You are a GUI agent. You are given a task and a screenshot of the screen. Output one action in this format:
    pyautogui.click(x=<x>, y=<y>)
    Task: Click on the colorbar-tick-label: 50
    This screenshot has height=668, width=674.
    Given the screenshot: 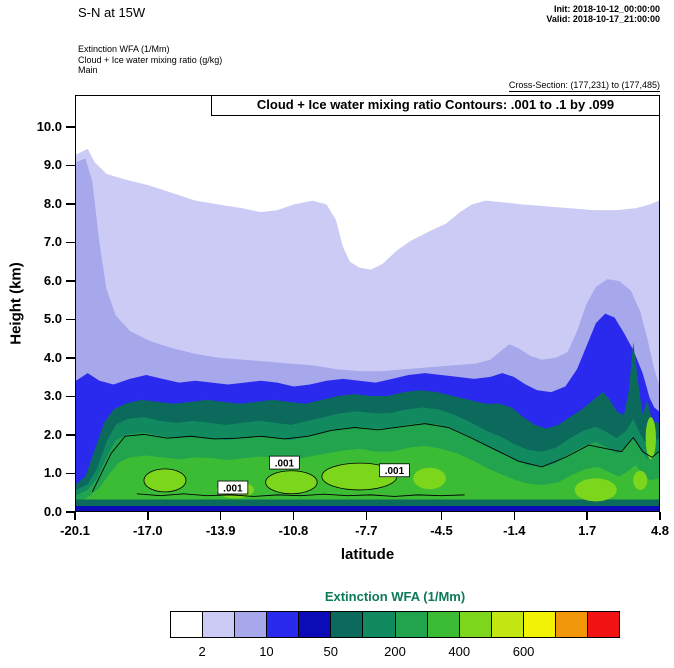 What is the action you would take?
    pyautogui.click(x=330, y=651)
    